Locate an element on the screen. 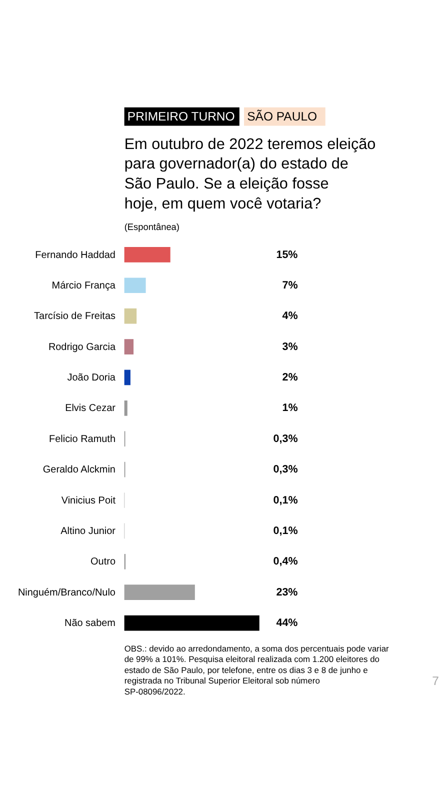 Image resolution: width=442 pixels, height=807 pixels. text: SÃO PAULO is located at coordinates (282, 116).